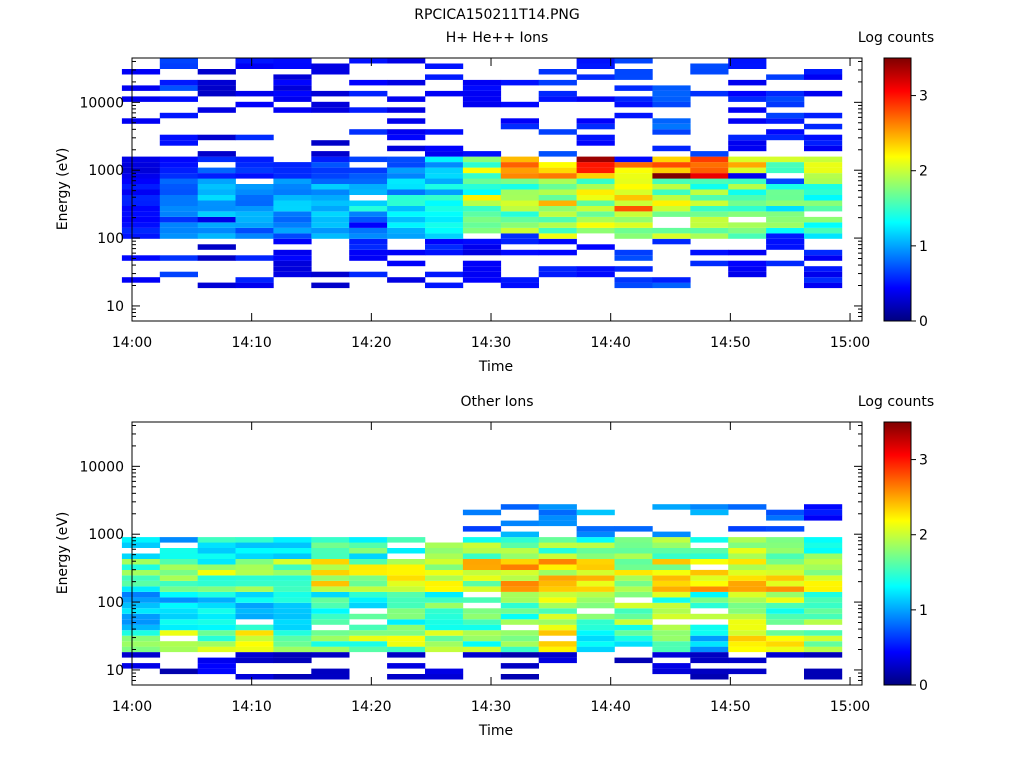 This screenshot has height=772, width=1024. I want to click on x-tick-label: 14:00, so click(132, 707).